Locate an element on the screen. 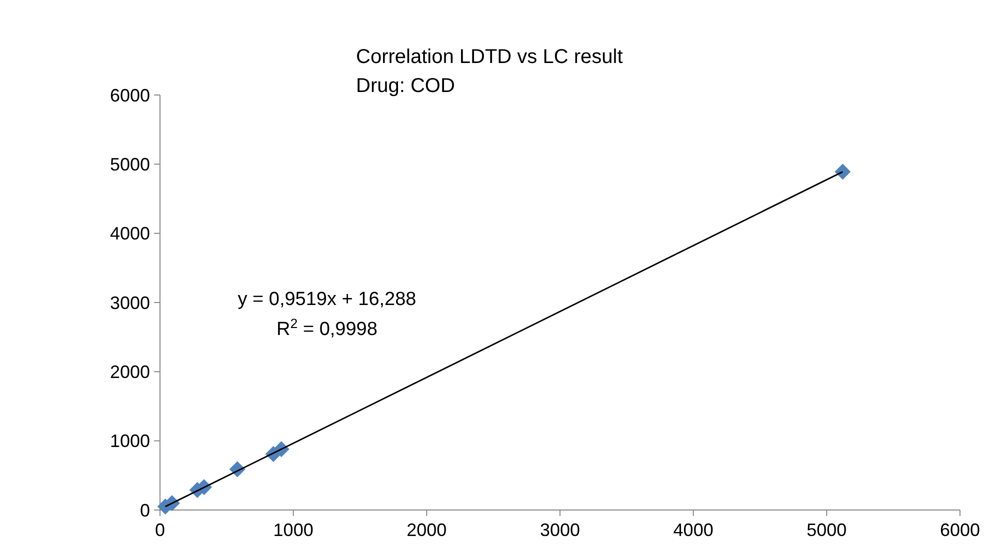  x-tick-label: 4000 is located at coordinates (693, 530).